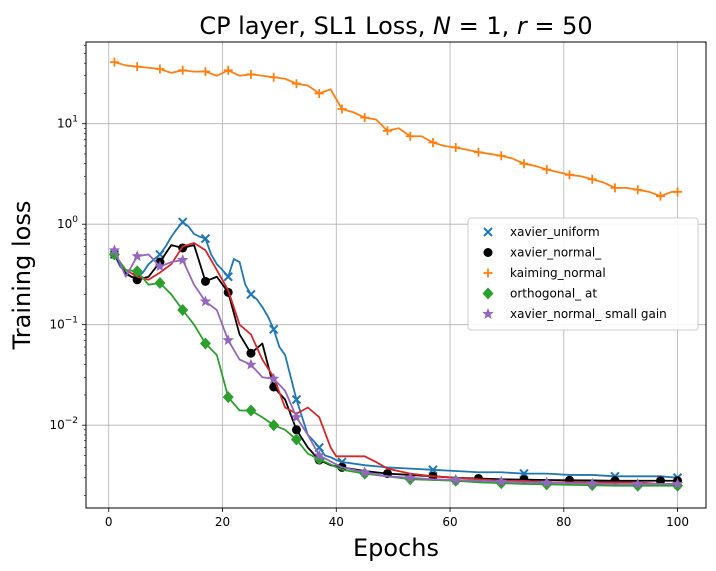 This screenshot has width=716, height=571. What do you see at coordinates (63, 424) in the screenshot?
I see `y-tick-label: 10⁻²` at bounding box center [63, 424].